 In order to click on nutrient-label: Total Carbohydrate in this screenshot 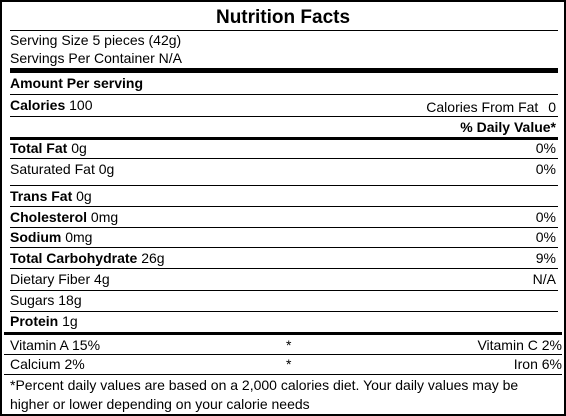, I will do `click(74, 258)`.